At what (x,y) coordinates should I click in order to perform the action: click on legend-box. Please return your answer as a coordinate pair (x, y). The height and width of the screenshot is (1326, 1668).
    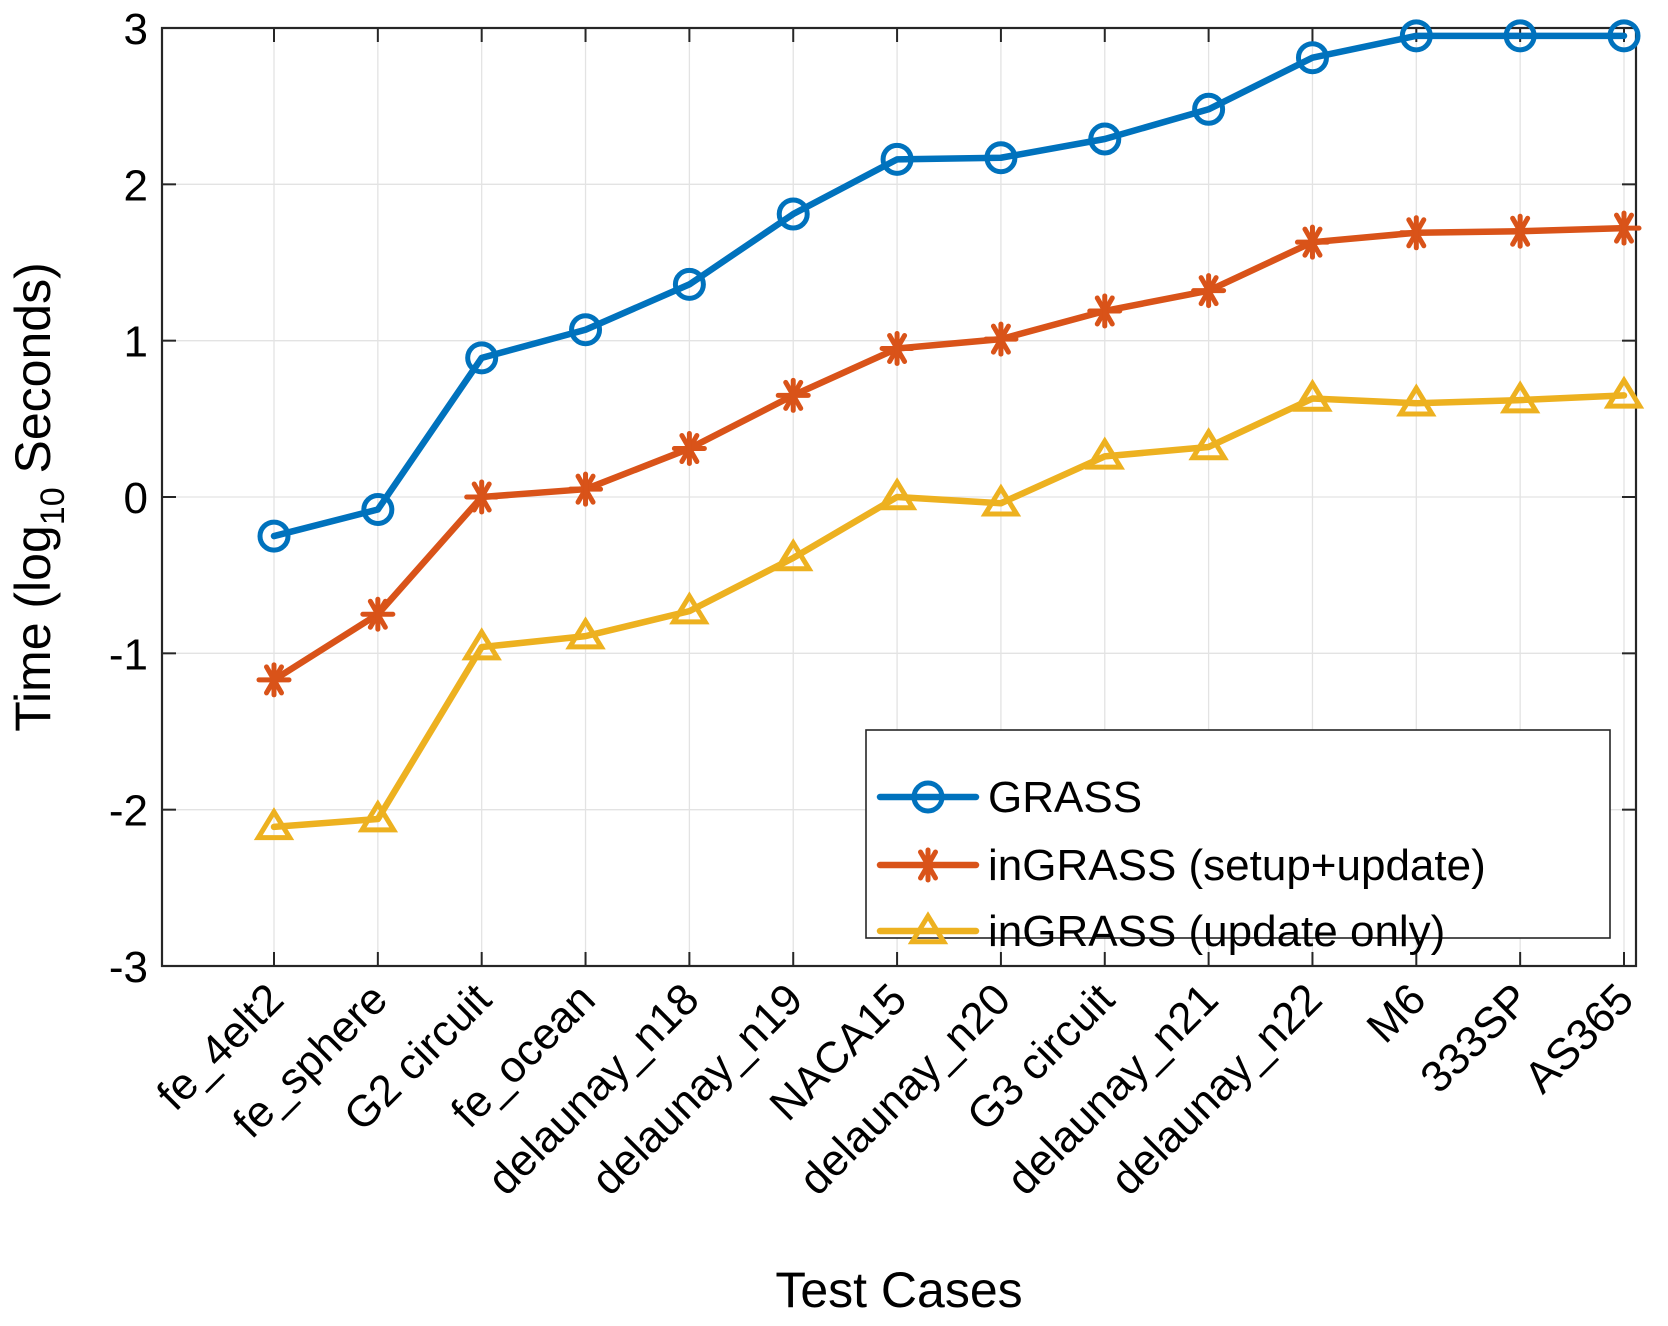
    Looking at the image, I should click on (1238, 834).